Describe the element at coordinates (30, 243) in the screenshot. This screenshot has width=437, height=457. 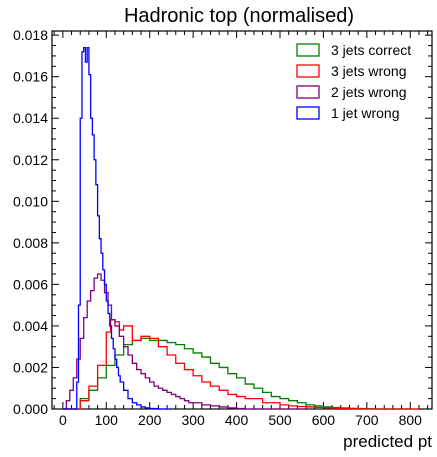
I see `y-tick-label: 0.008` at that location.